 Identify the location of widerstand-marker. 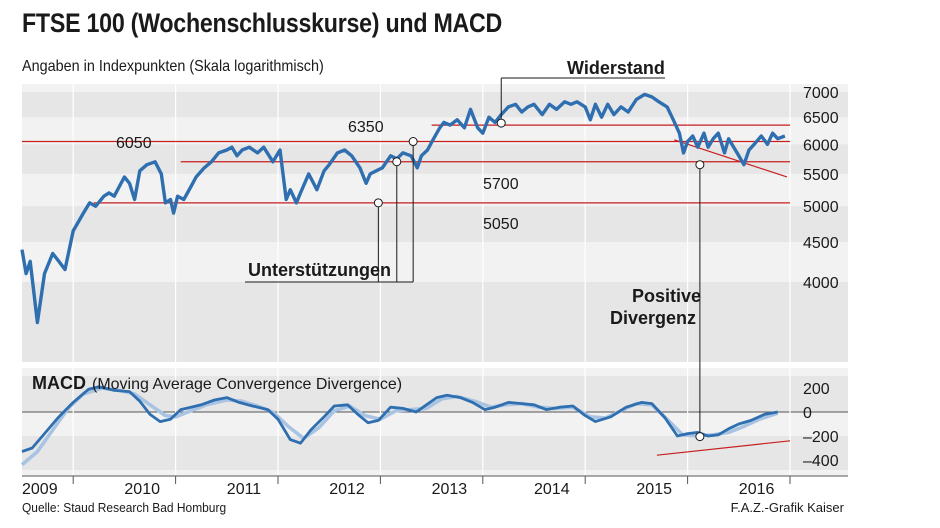
(501, 123).